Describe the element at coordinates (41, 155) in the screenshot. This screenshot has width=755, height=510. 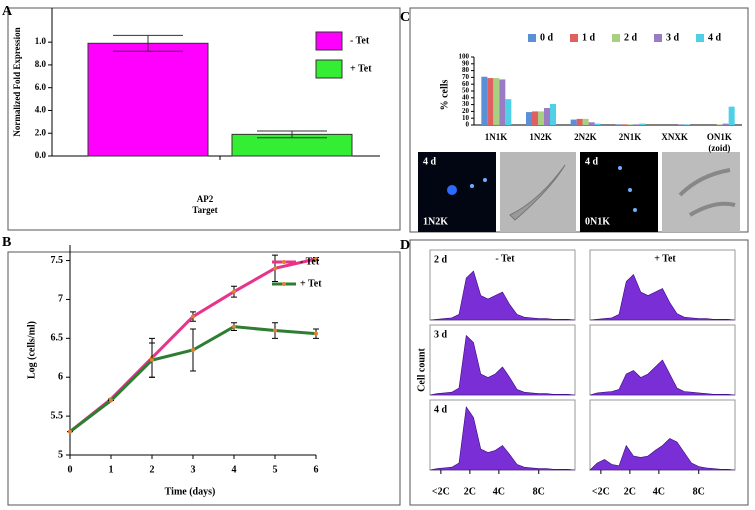
I see `y-tick-label: 0.0` at that location.